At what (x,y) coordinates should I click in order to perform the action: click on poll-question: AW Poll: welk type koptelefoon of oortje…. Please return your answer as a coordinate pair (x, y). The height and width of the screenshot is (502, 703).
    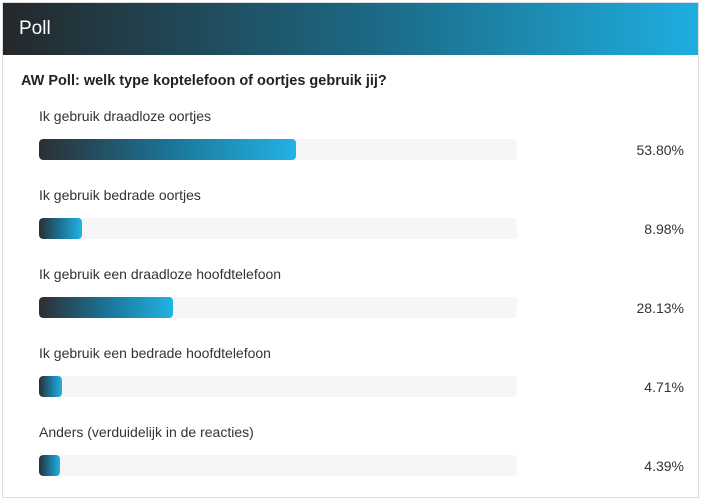
    Looking at the image, I should click on (204, 81).